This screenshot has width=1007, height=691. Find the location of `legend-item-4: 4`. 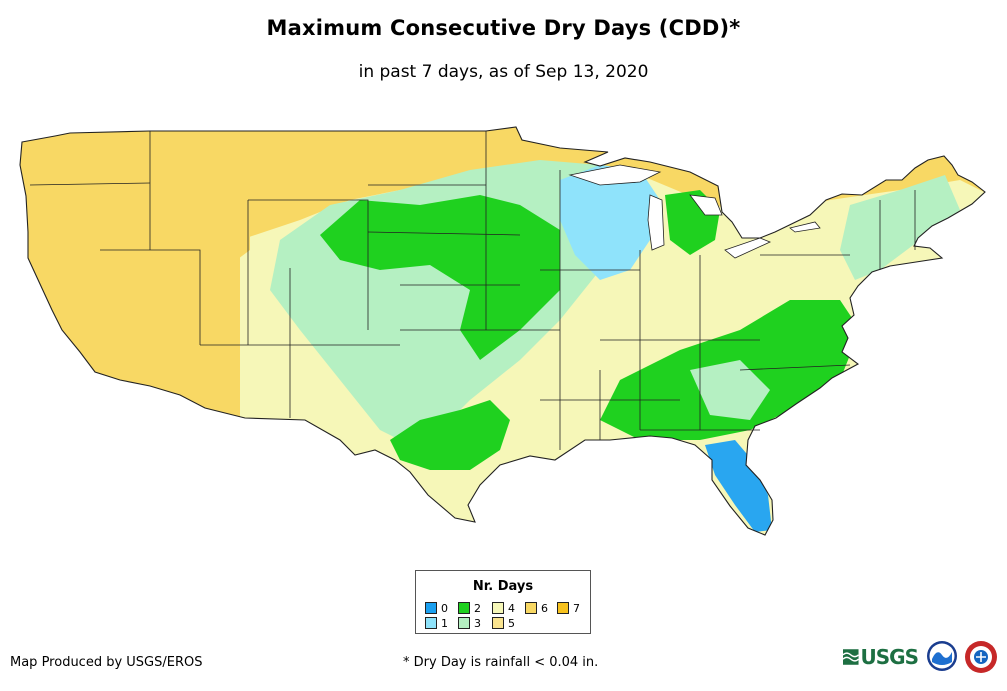

legend-item-4: 4 is located at coordinates (503, 608).